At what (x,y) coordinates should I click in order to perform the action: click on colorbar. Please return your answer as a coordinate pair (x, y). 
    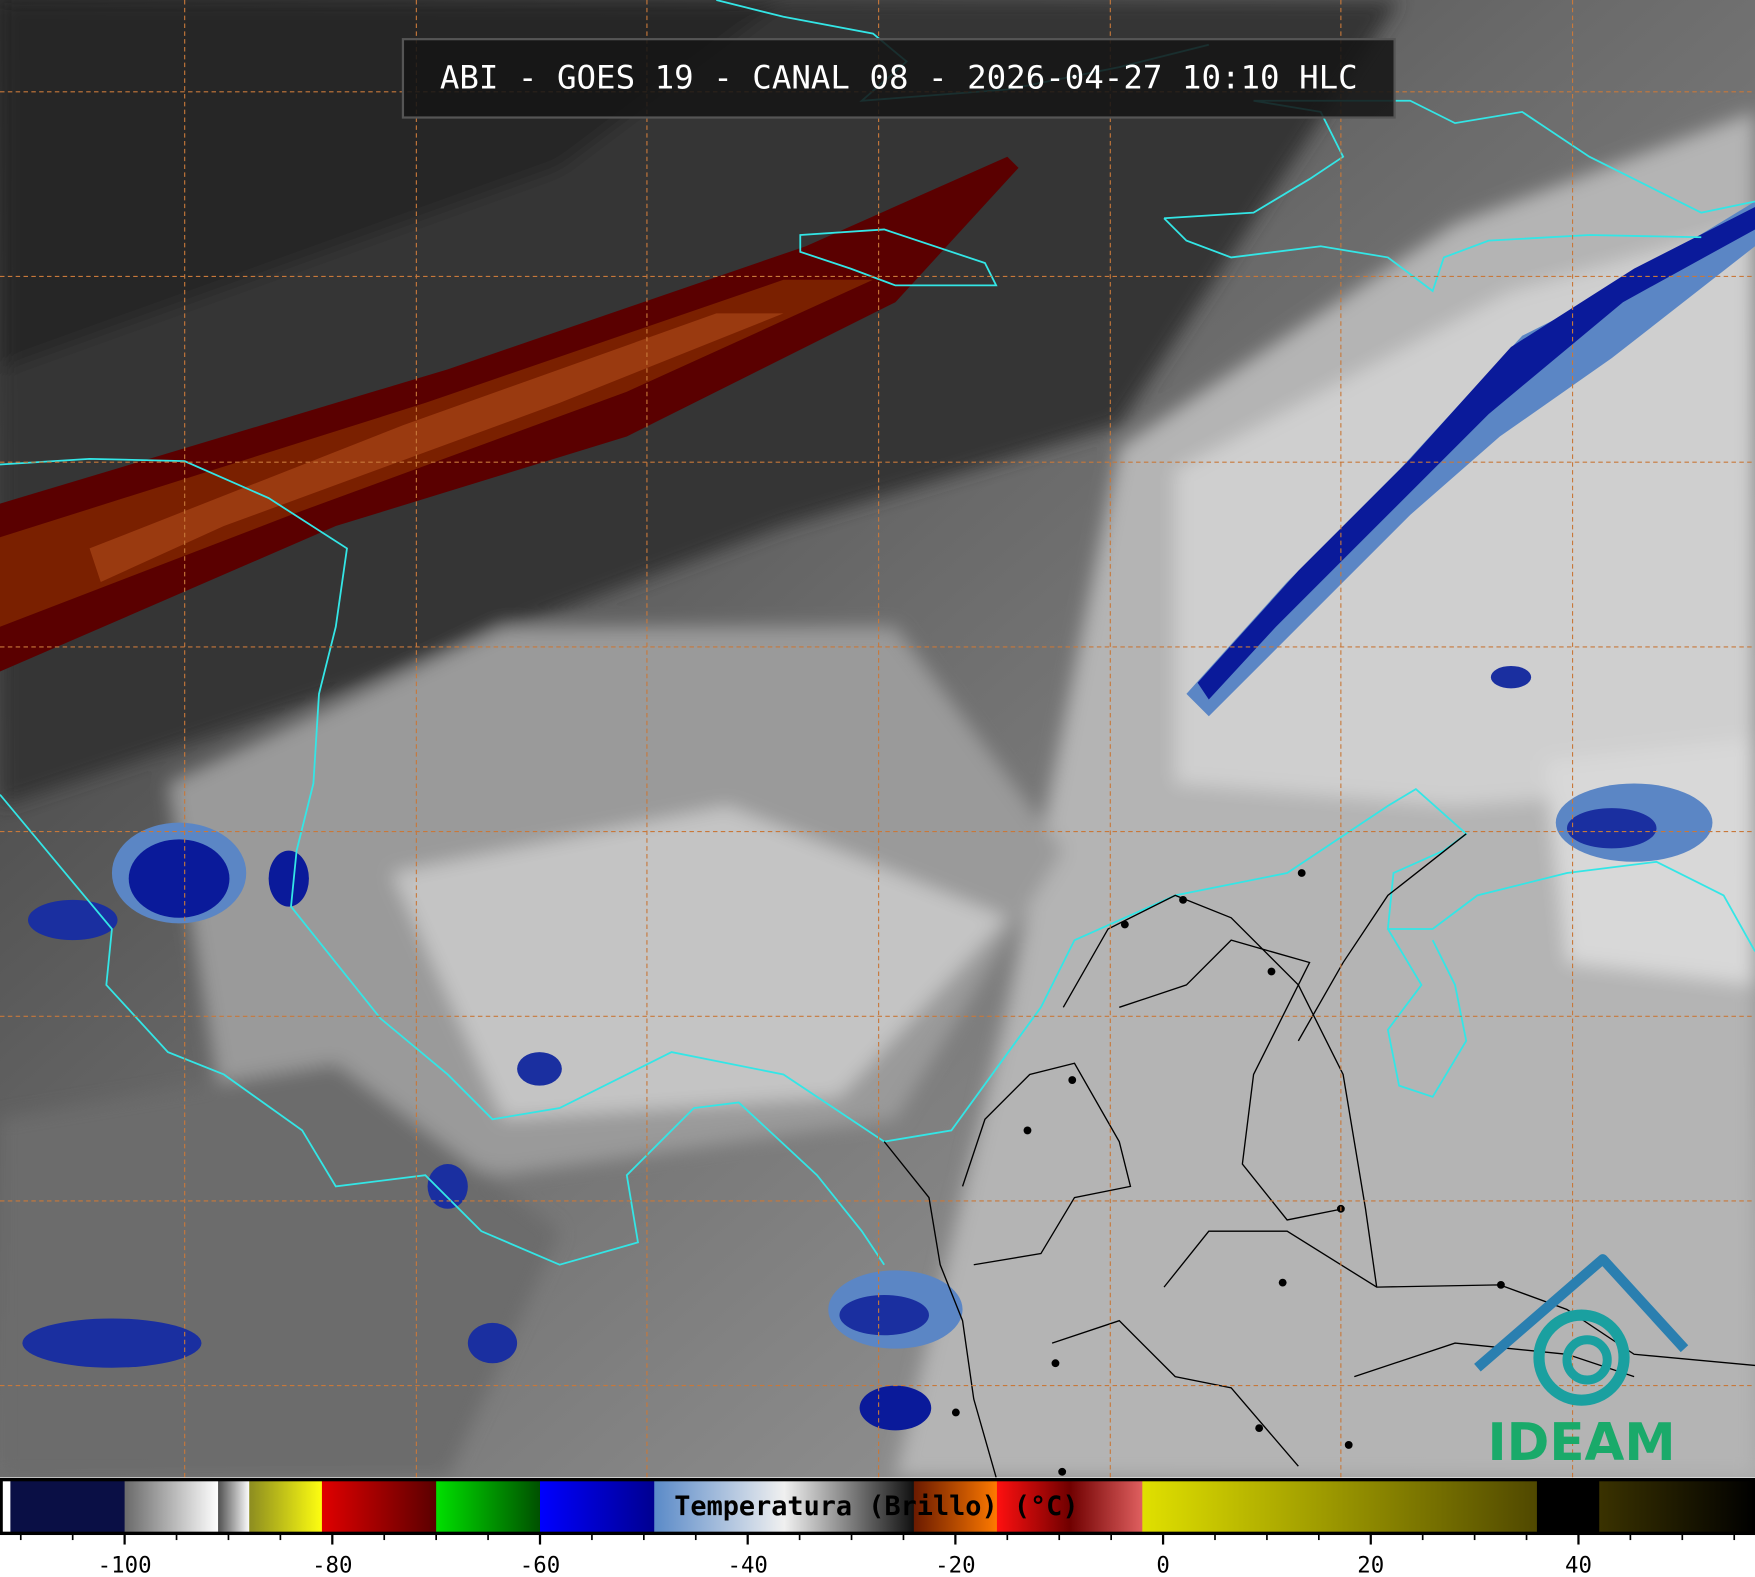
    Looking at the image, I should click on (877, 1506).